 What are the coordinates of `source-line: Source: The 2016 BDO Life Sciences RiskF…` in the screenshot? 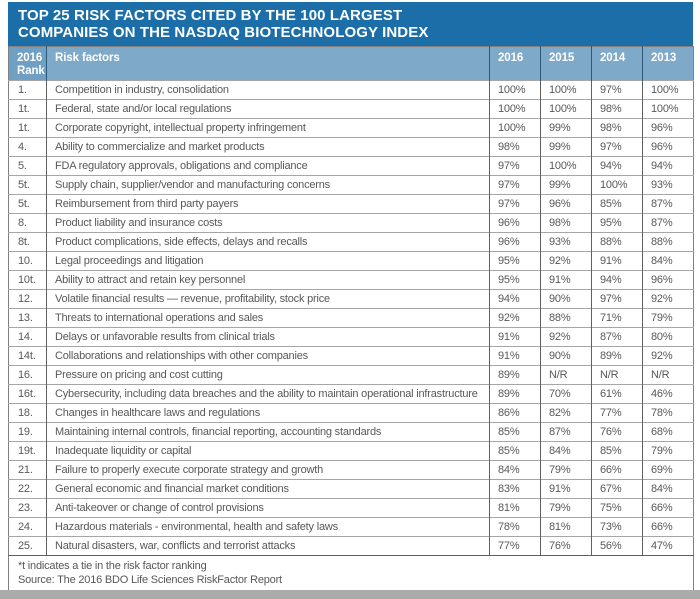 It's located at (150, 580).